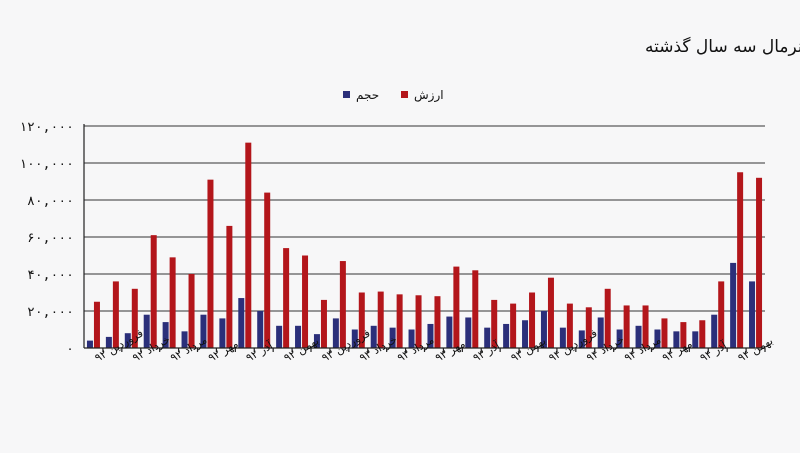  What do you see at coordinates (429, 95) in the screenshot?
I see `legend-label: ارزش` at bounding box center [429, 95].